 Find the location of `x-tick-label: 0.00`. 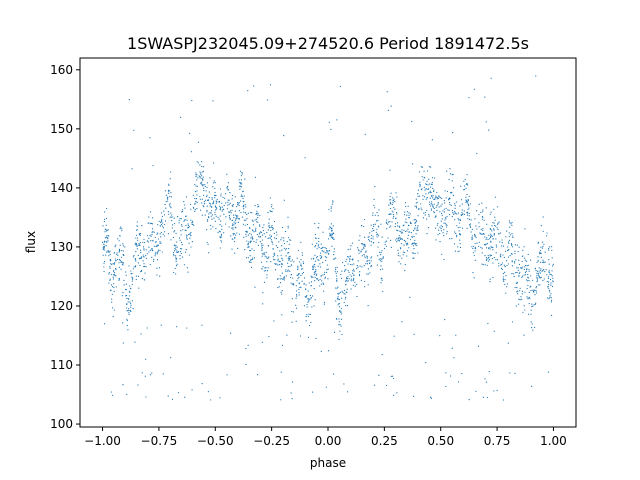

x-tick-label: 0.00 is located at coordinates (328, 441).